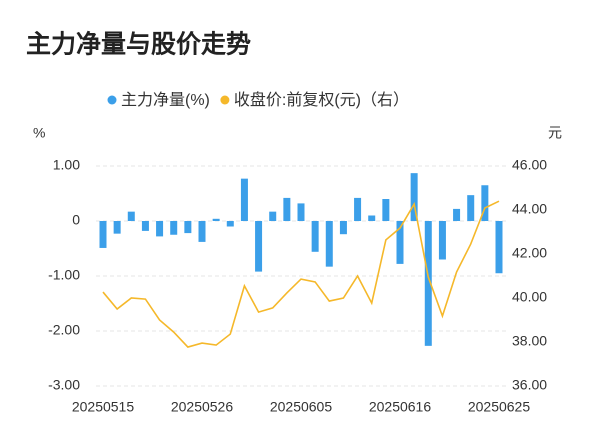  Describe the element at coordinates (76, 220) in the screenshot. I see `y-tick-label: 0` at that location.